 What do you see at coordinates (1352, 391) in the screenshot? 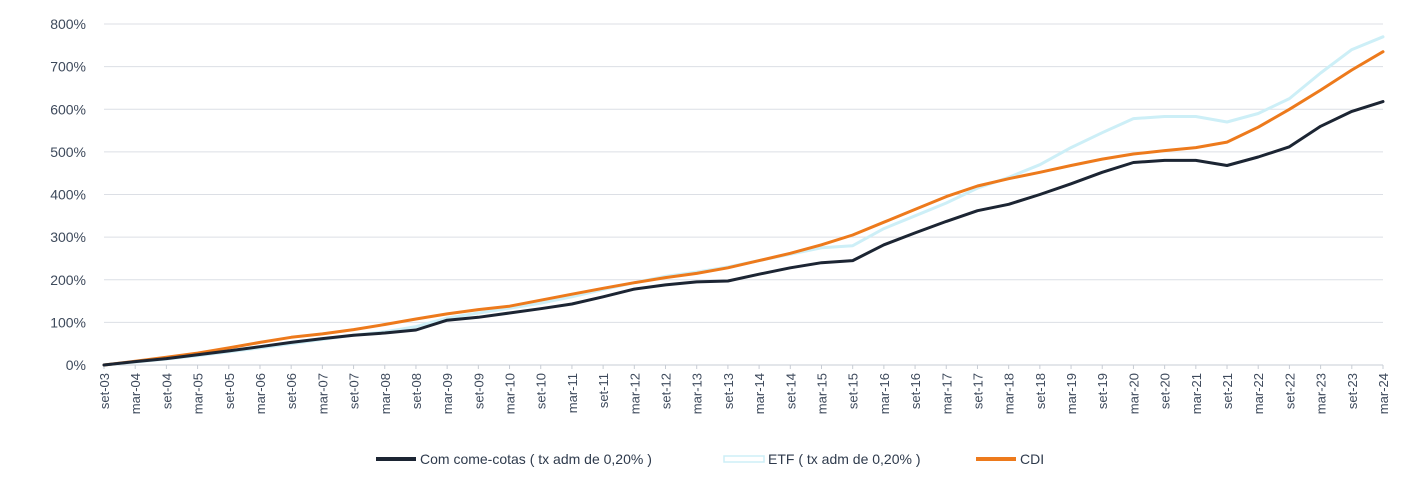
I see `x-tick-label: set-23` at bounding box center [1352, 391].